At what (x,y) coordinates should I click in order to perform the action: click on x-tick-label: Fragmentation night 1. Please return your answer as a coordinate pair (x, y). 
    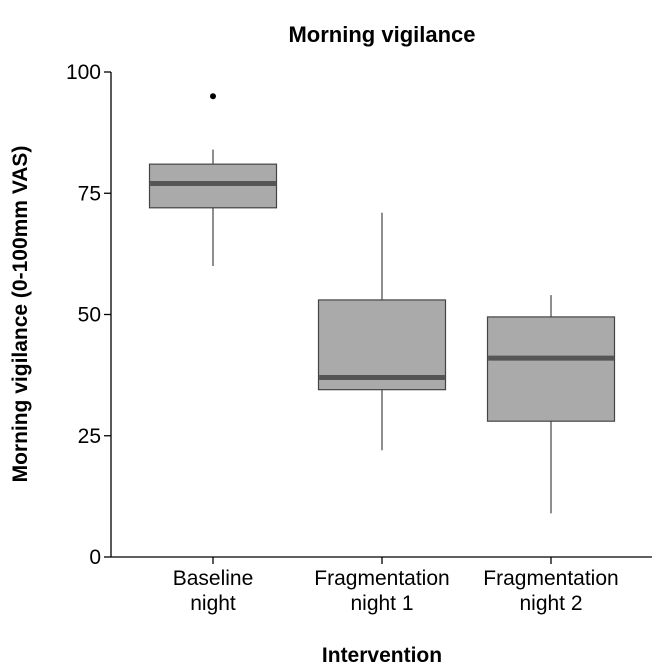
    Looking at the image, I should click on (381, 591).